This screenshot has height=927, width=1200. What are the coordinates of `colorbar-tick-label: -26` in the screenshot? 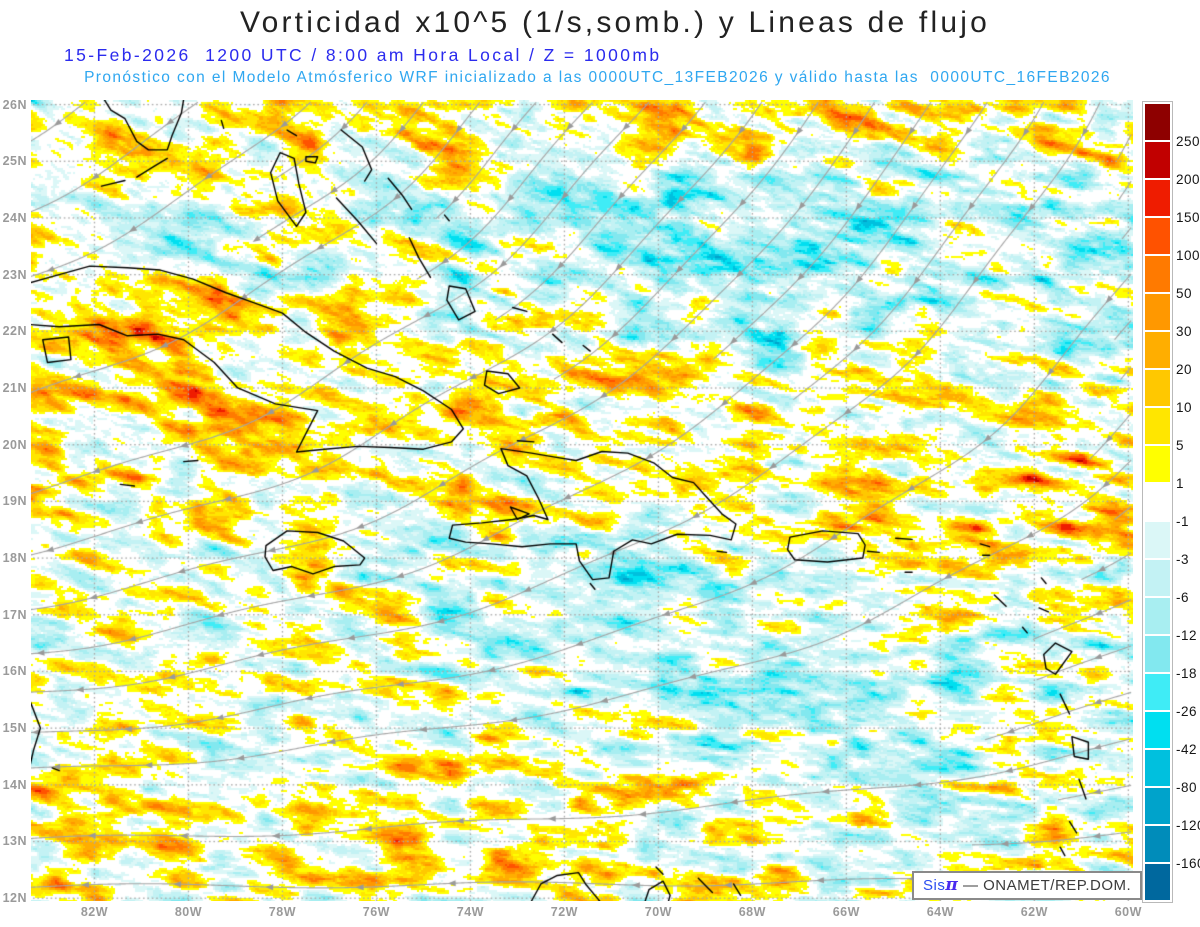 It's located at (1187, 711).